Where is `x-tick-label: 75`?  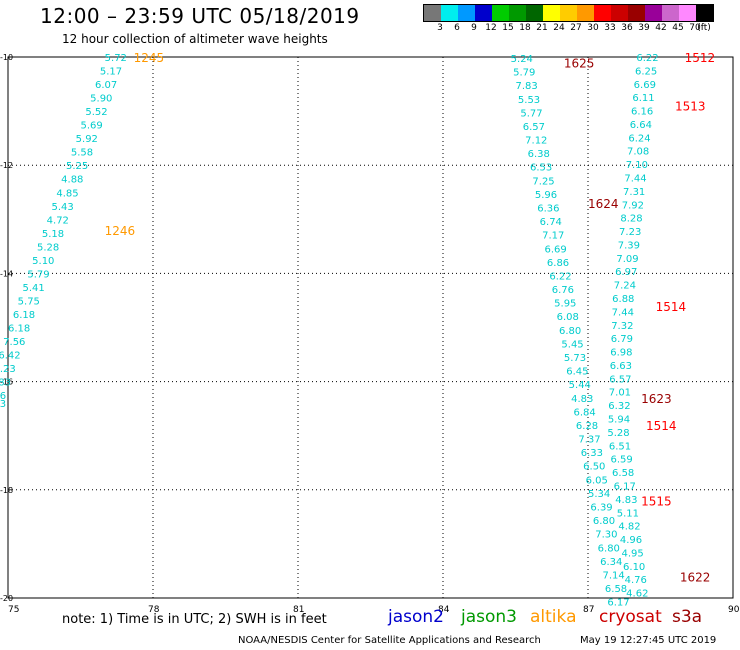
x-tick-label: 75 is located at coordinates (13, 610).